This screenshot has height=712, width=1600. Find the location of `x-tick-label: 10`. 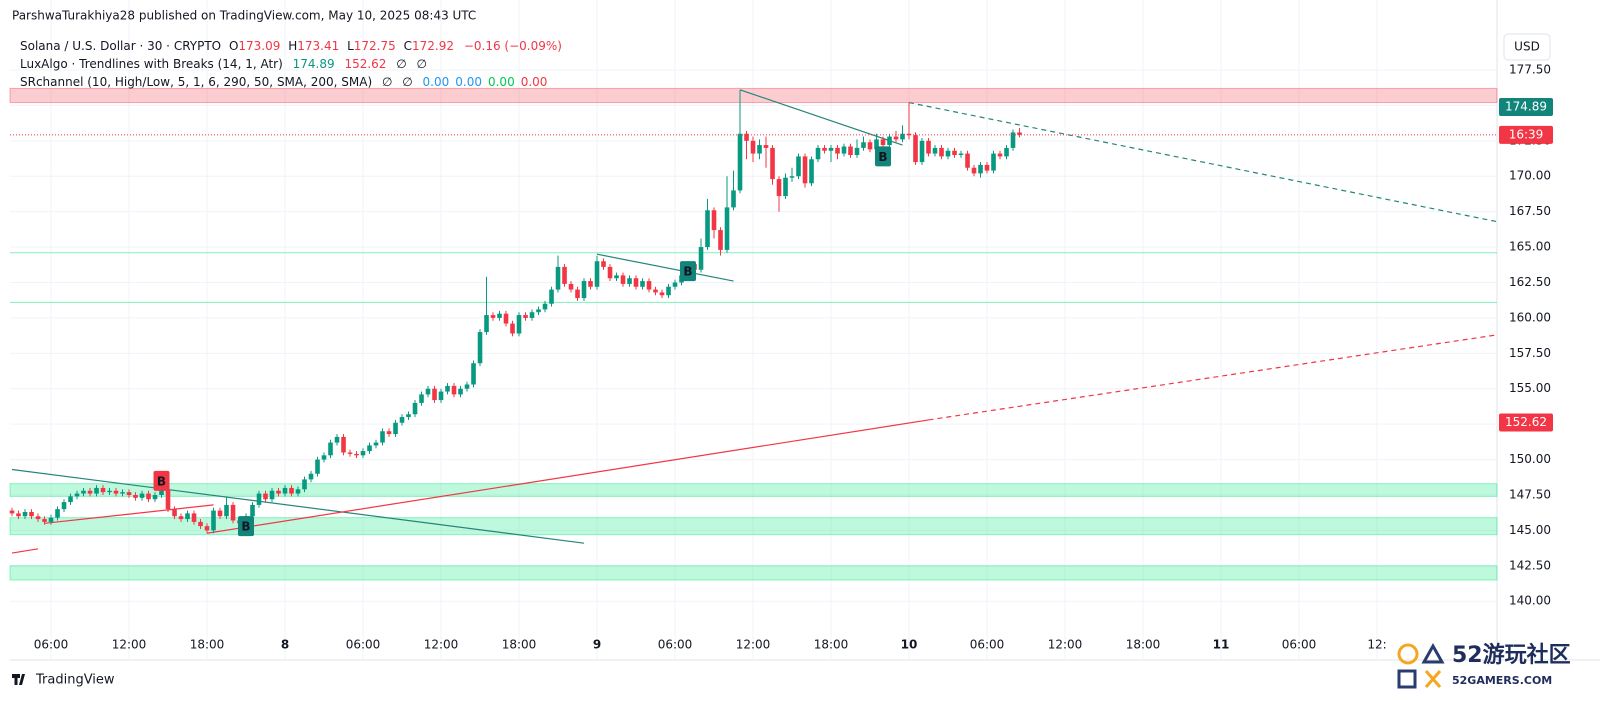

x-tick-label: 10 is located at coordinates (909, 645).